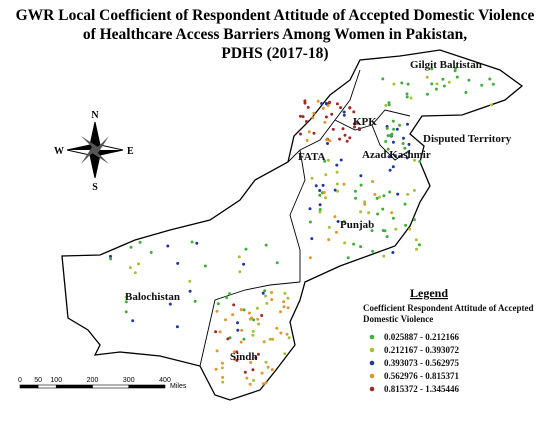  I want to click on legend-title-line: Domestic Violence, so click(398, 319).